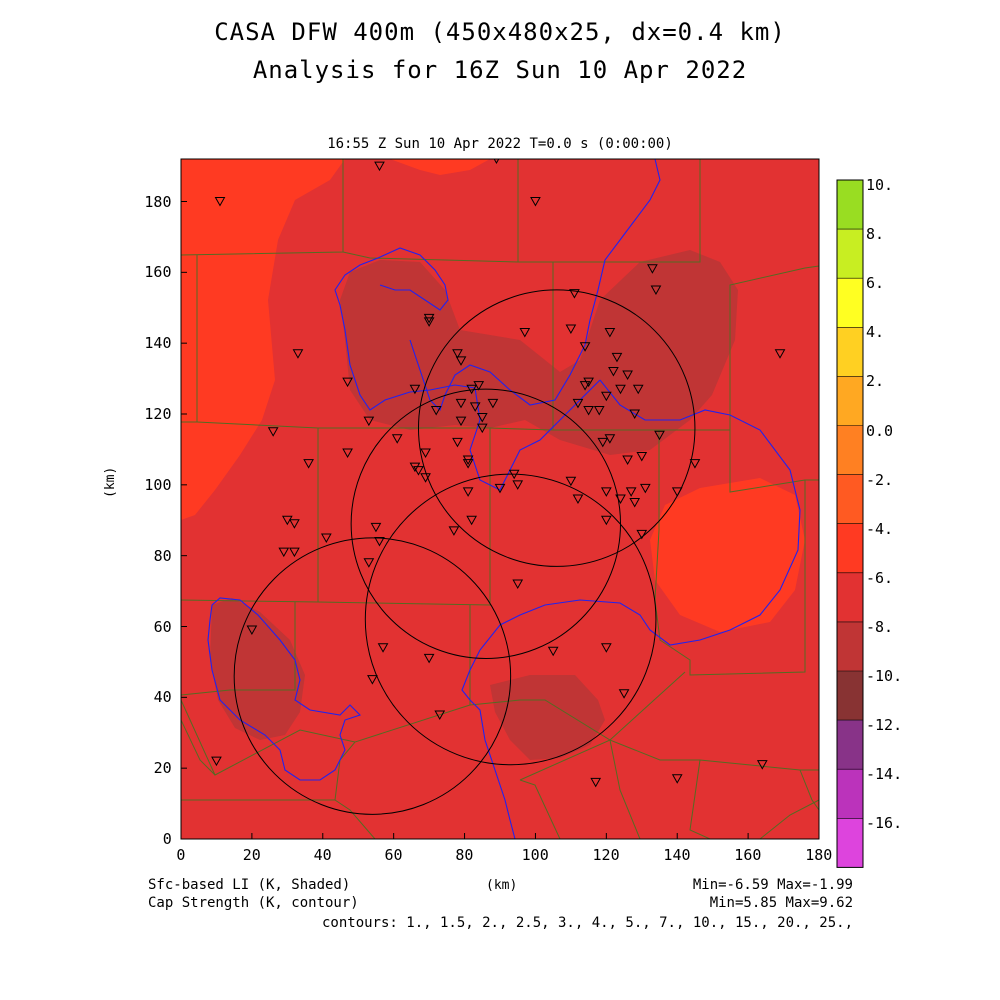 The image size is (1000, 1000). Describe the element at coordinates (880, 577) in the screenshot. I see `colorbar-label: -6.` at that location.